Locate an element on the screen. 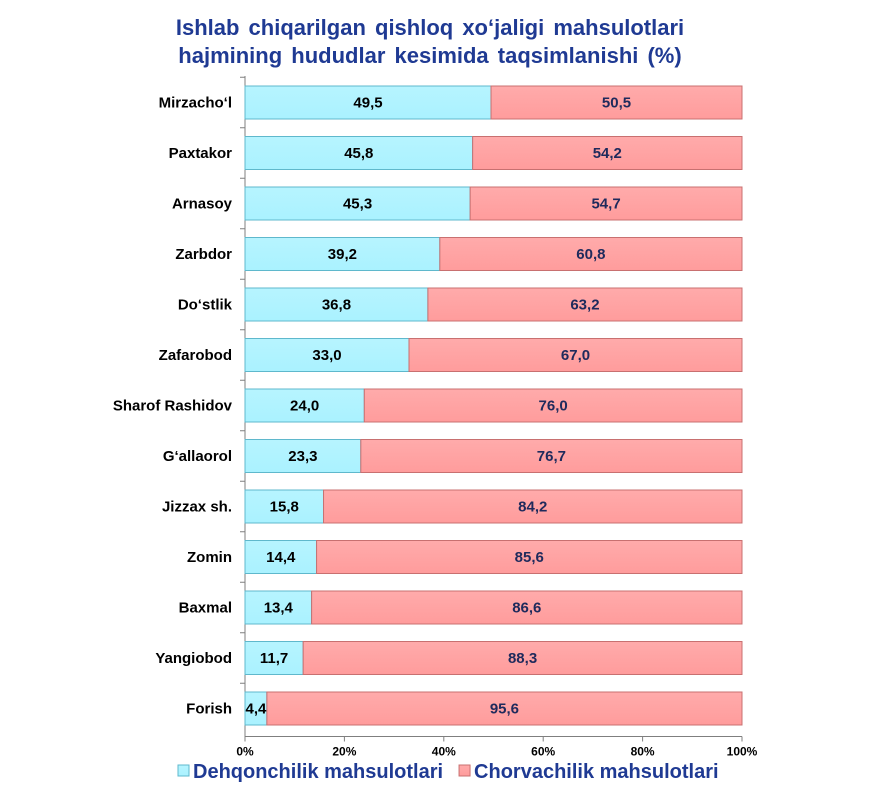 This screenshot has height=795, width=882. data-label: 85,6 is located at coordinates (529, 557).